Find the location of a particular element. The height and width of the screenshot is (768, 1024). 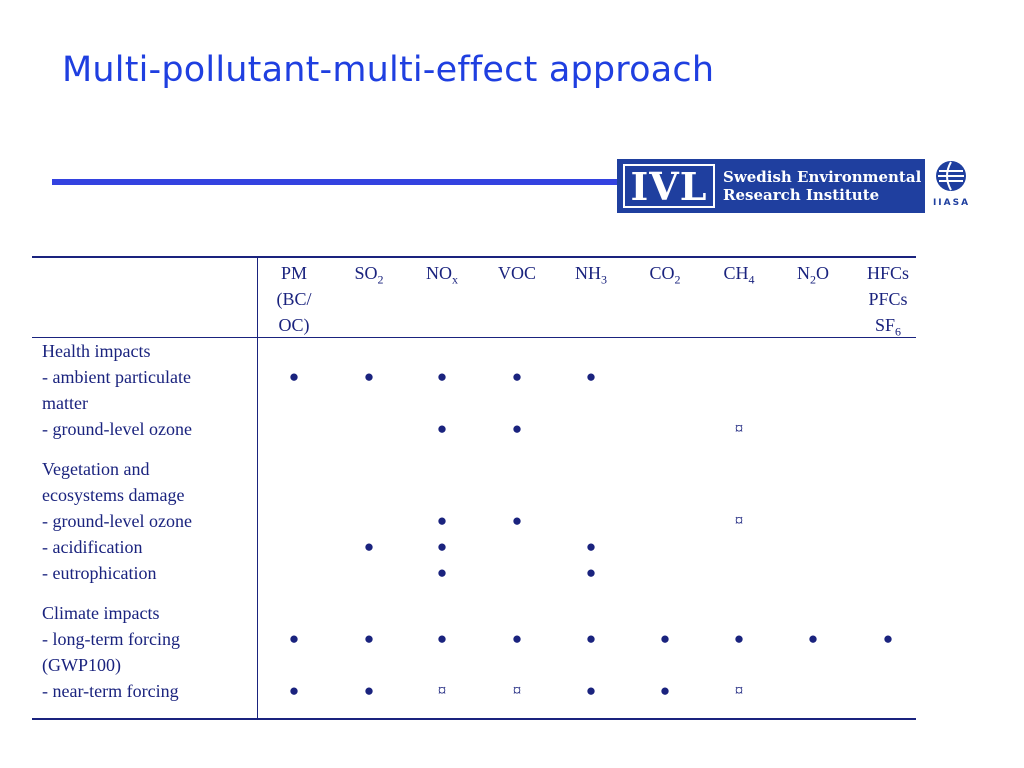

table-header-rule is located at coordinates (474, 337).